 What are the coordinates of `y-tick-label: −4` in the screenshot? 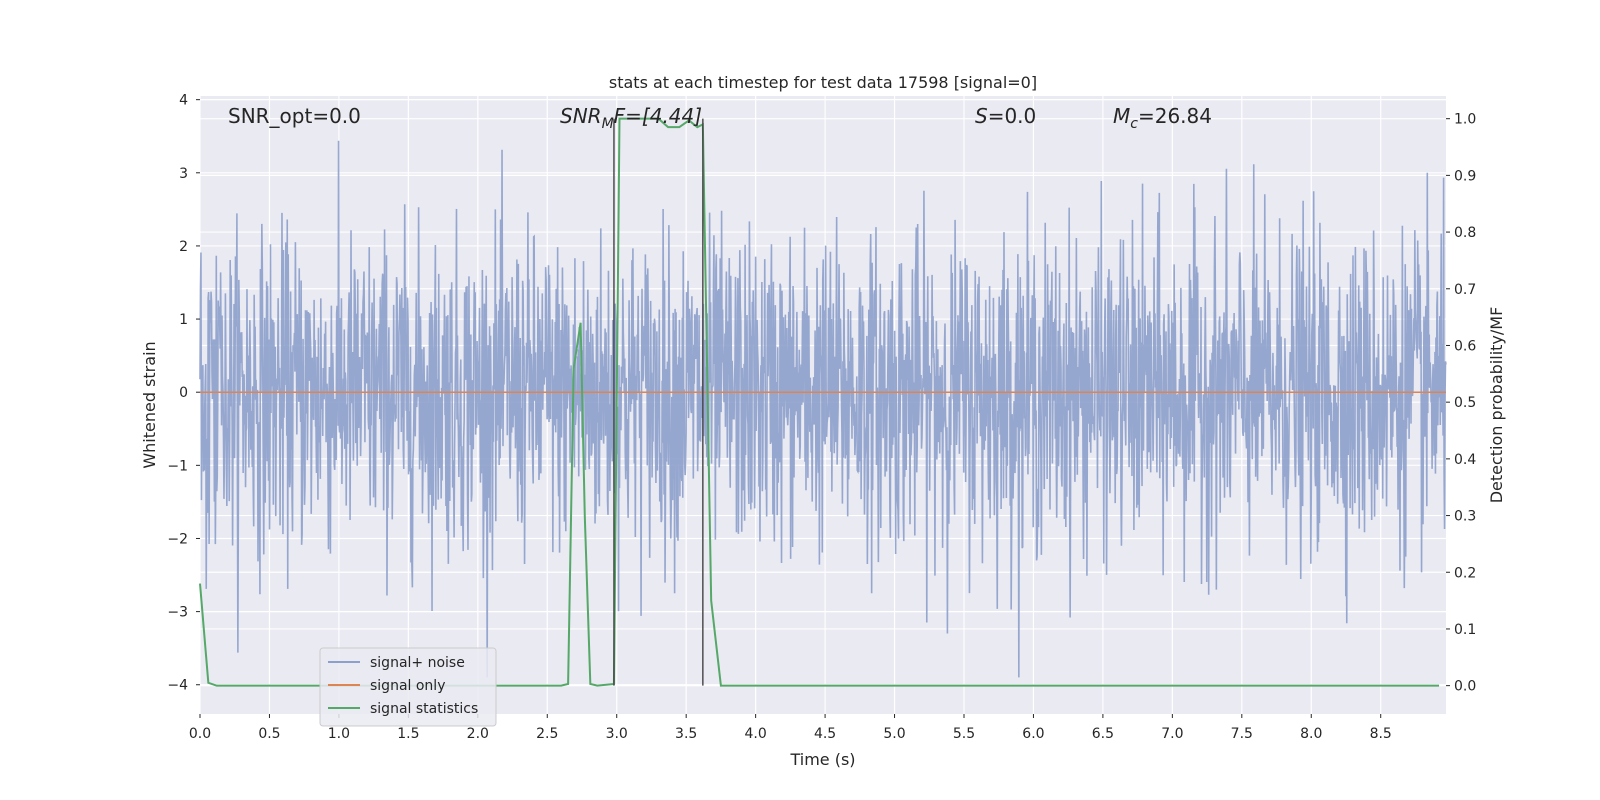 It's located at (177, 686).